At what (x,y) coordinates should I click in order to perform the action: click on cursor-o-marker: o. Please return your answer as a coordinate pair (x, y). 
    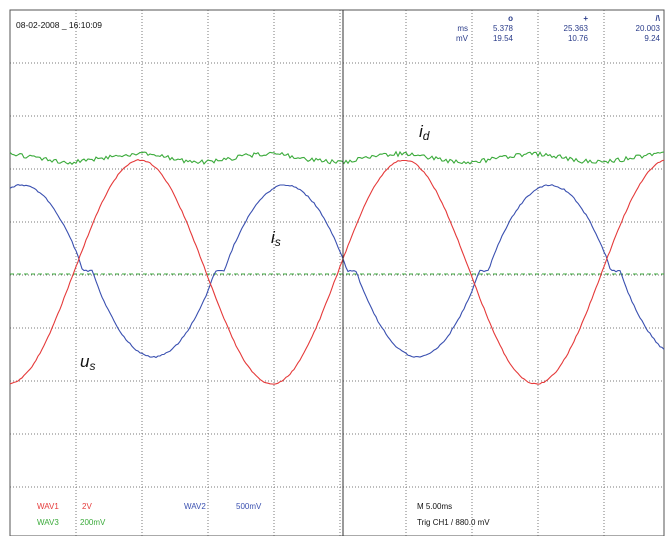
    Looking at the image, I should click on (510, 18).